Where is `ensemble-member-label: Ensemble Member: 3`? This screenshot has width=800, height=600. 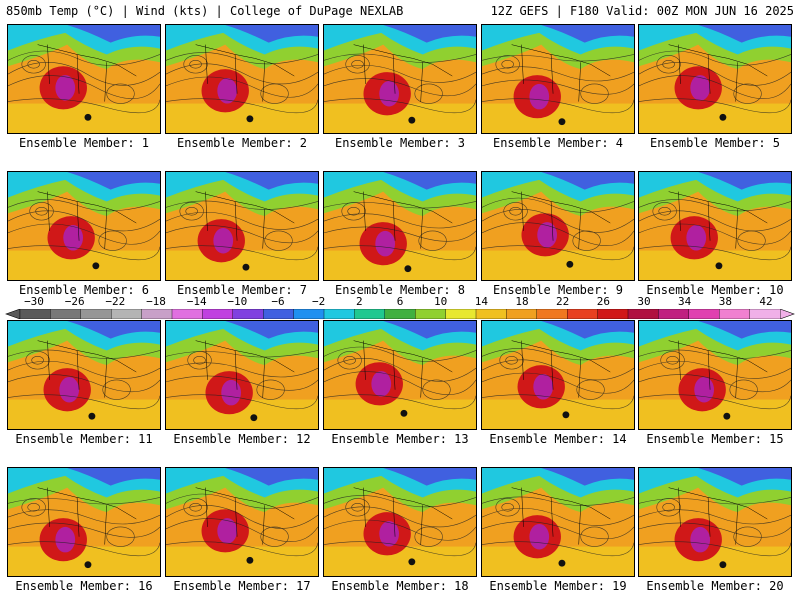
ensemble-member-label: Ensemble Member: 3 is located at coordinates (400, 143).